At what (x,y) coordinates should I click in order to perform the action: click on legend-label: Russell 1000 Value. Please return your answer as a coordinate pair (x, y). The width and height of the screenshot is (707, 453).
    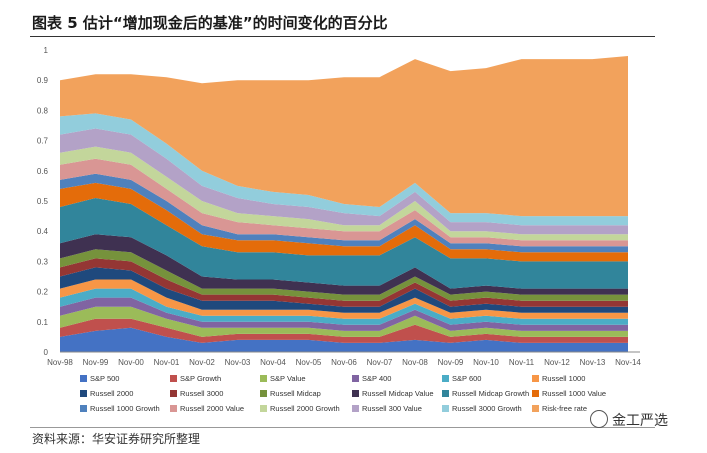
    Looking at the image, I should click on (574, 393).